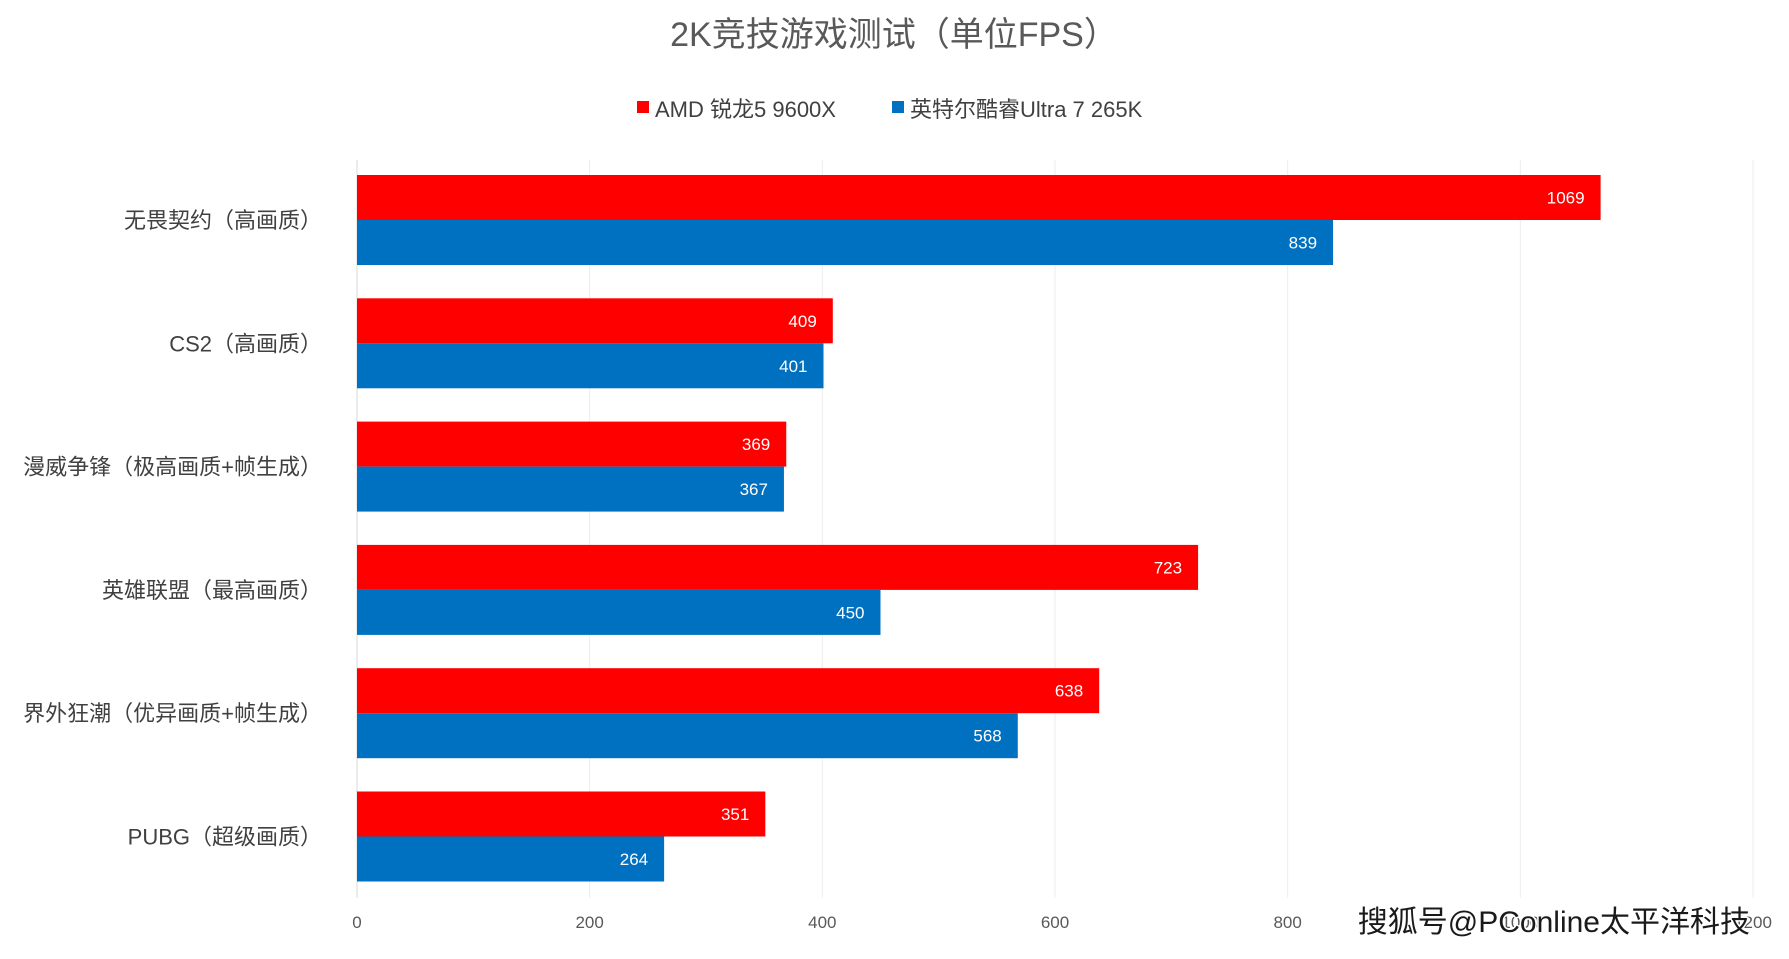 This screenshot has width=1789, height=959. I want to click on x-tick-labels: 0 200 400 600 800 1000 1200, so click(1062, 922).